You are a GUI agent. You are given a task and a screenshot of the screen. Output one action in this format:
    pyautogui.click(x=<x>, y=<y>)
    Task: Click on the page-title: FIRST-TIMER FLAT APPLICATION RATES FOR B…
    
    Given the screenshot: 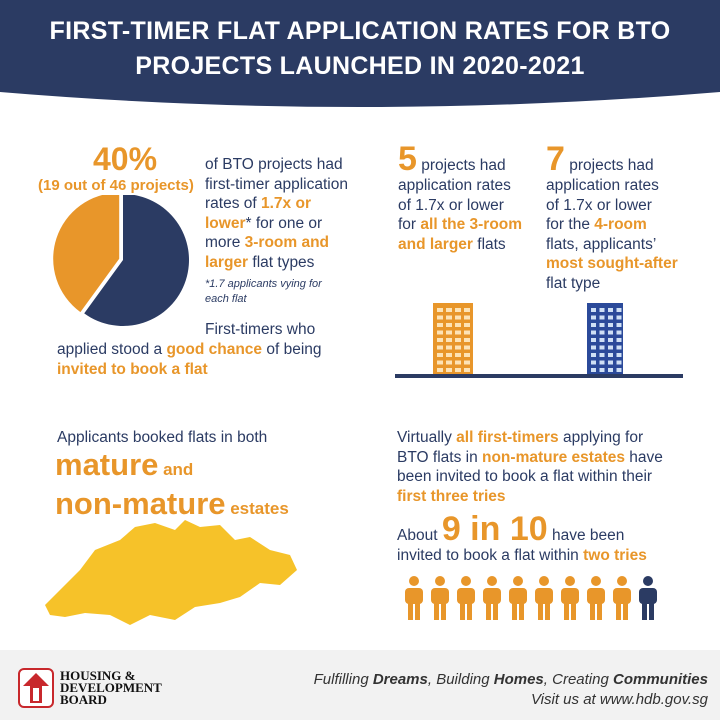 What is the action you would take?
    pyautogui.click(x=360, y=48)
    